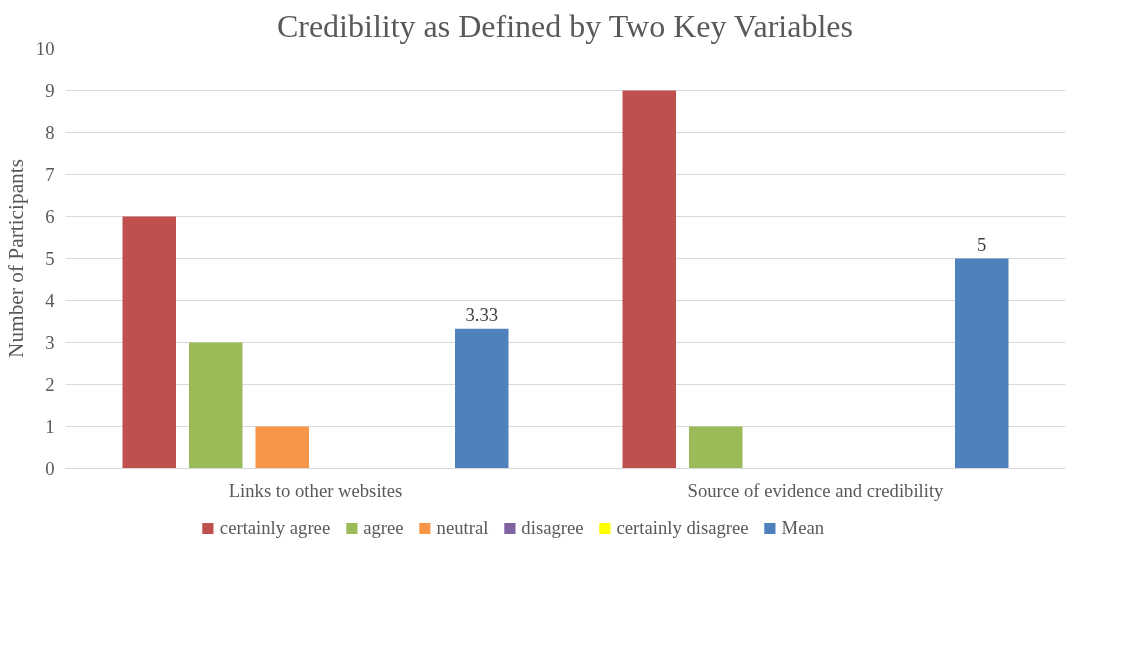 The image size is (1142, 663). I want to click on chart-title: Credibility as Defined by Two Key Variables, so click(564, 25).